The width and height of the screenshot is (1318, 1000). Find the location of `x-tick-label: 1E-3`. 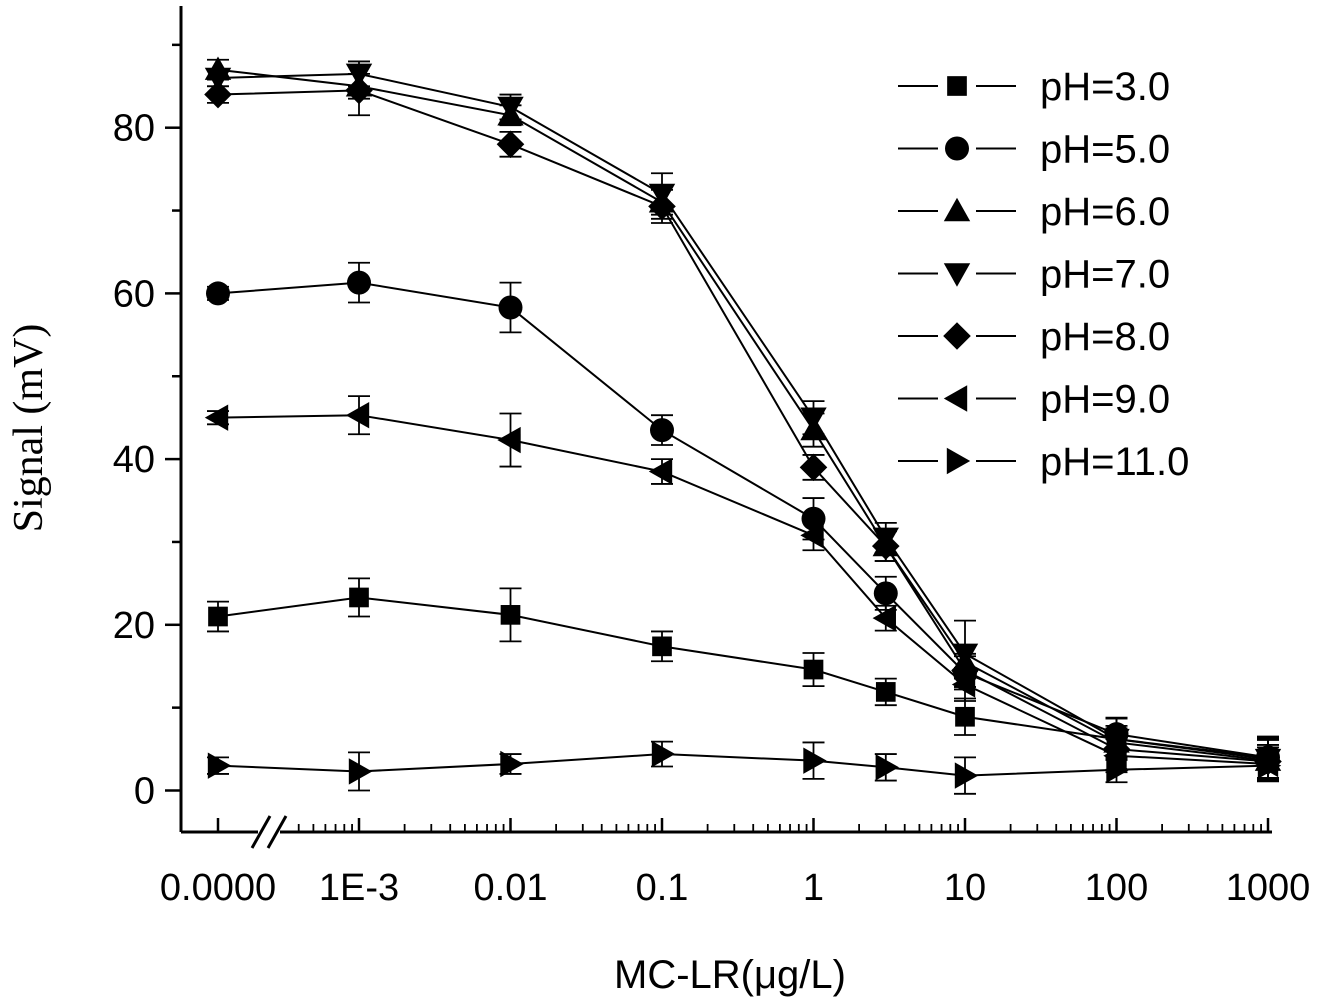

x-tick-label: 1E-3 is located at coordinates (359, 888).